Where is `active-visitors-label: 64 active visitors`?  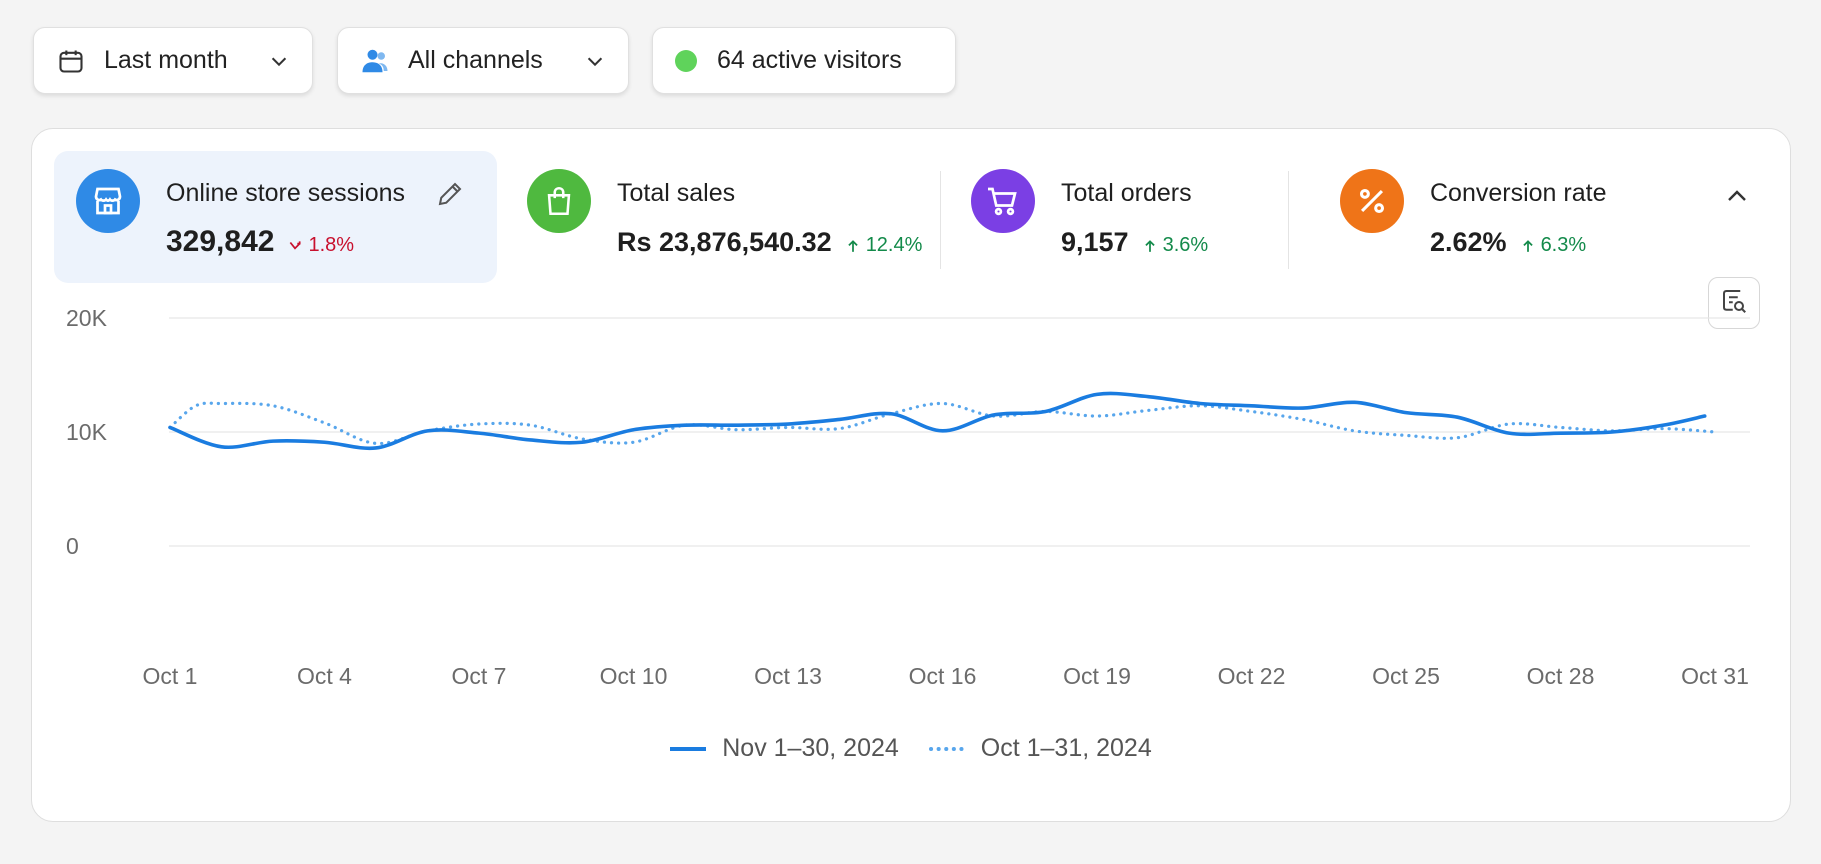
active-visitors-label: 64 active visitors is located at coordinates (809, 60).